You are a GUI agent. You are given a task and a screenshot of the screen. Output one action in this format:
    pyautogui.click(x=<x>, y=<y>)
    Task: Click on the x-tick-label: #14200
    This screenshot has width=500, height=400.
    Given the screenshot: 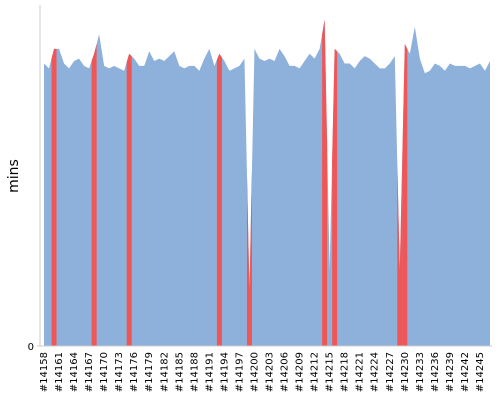 What is the action you would take?
    pyautogui.click(x=254, y=372)
    